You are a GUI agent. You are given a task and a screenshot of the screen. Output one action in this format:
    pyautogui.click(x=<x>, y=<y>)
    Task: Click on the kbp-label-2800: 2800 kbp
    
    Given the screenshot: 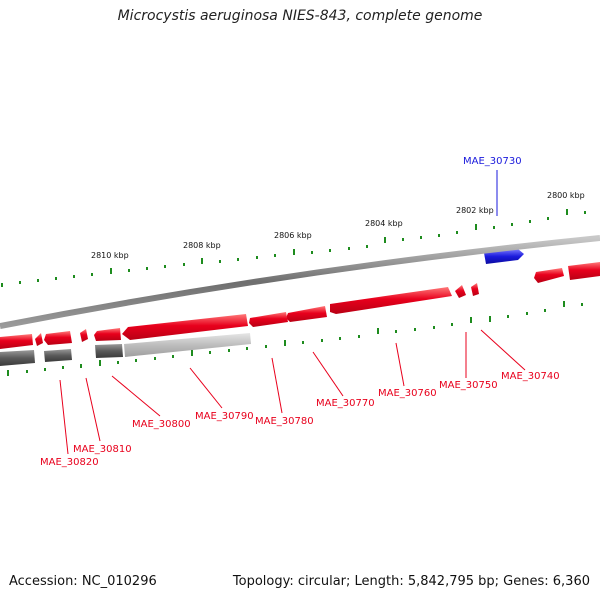 What is the action you would take?
    pyautogui.click(x=566, y=195)
    